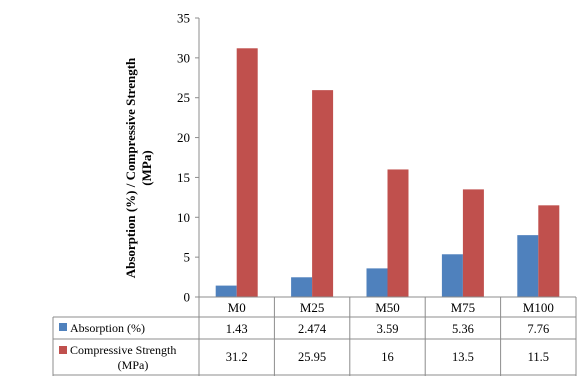  Describe the element at coordinates (237, 357) in the screenshot. I see `table-value-compressive-strength: 31.2` at that location.